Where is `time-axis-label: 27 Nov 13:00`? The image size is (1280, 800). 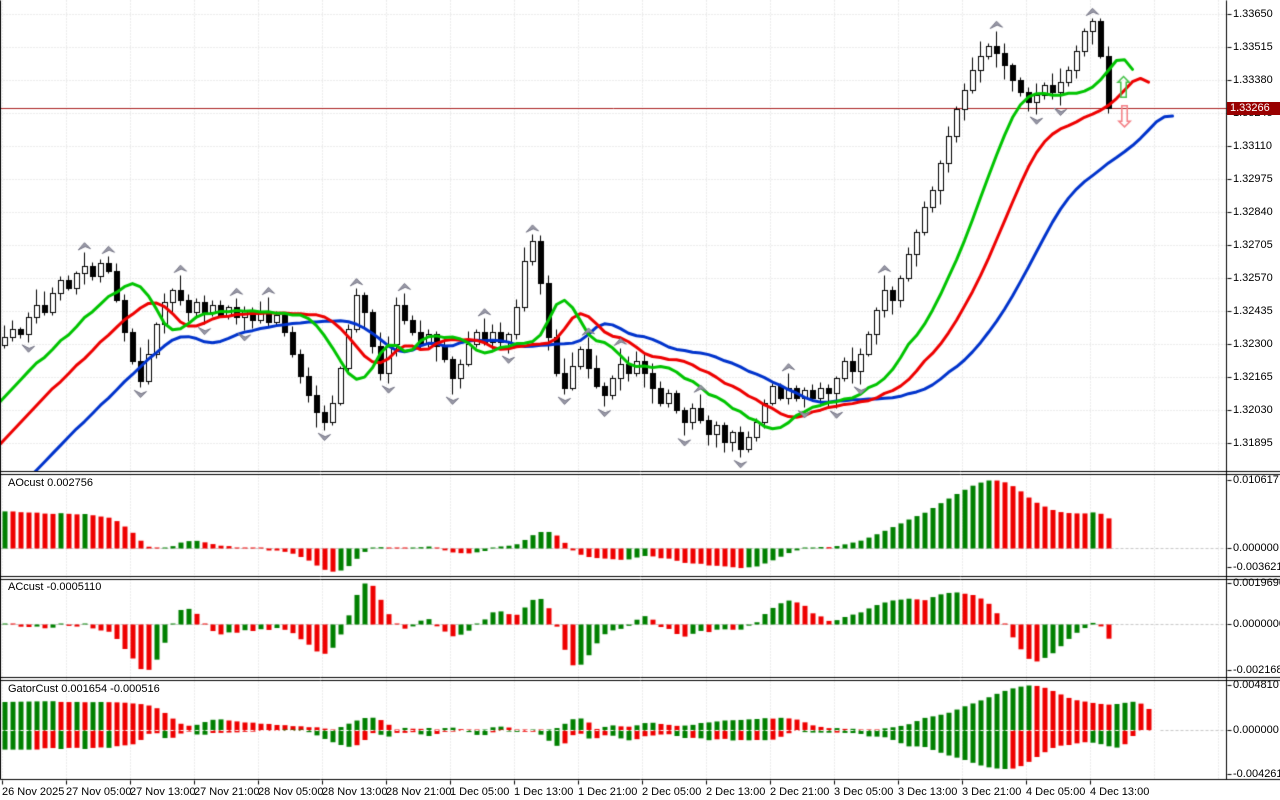
time-axis-label: 27 Nov 13:00 is located at coordinates (163, 792).